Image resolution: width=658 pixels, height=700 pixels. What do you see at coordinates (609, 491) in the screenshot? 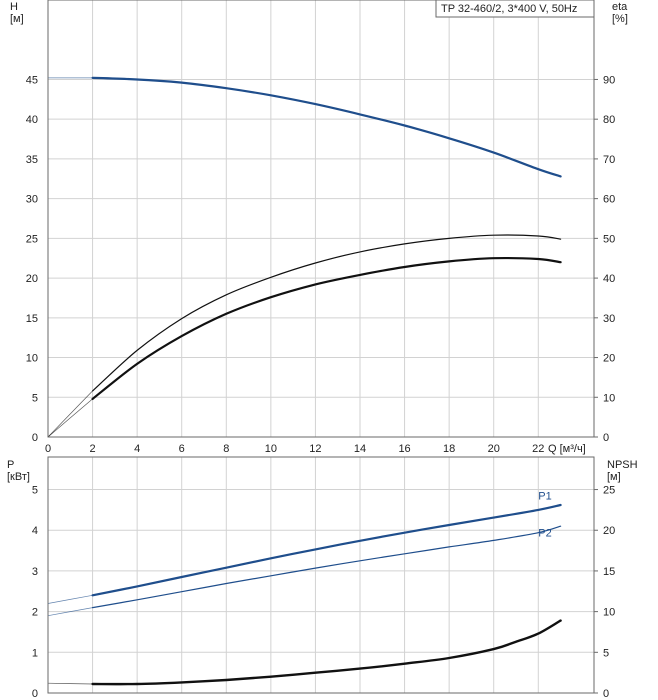
I see `bottom-y2-tick-label: 25` at bounding box center [609, 491].